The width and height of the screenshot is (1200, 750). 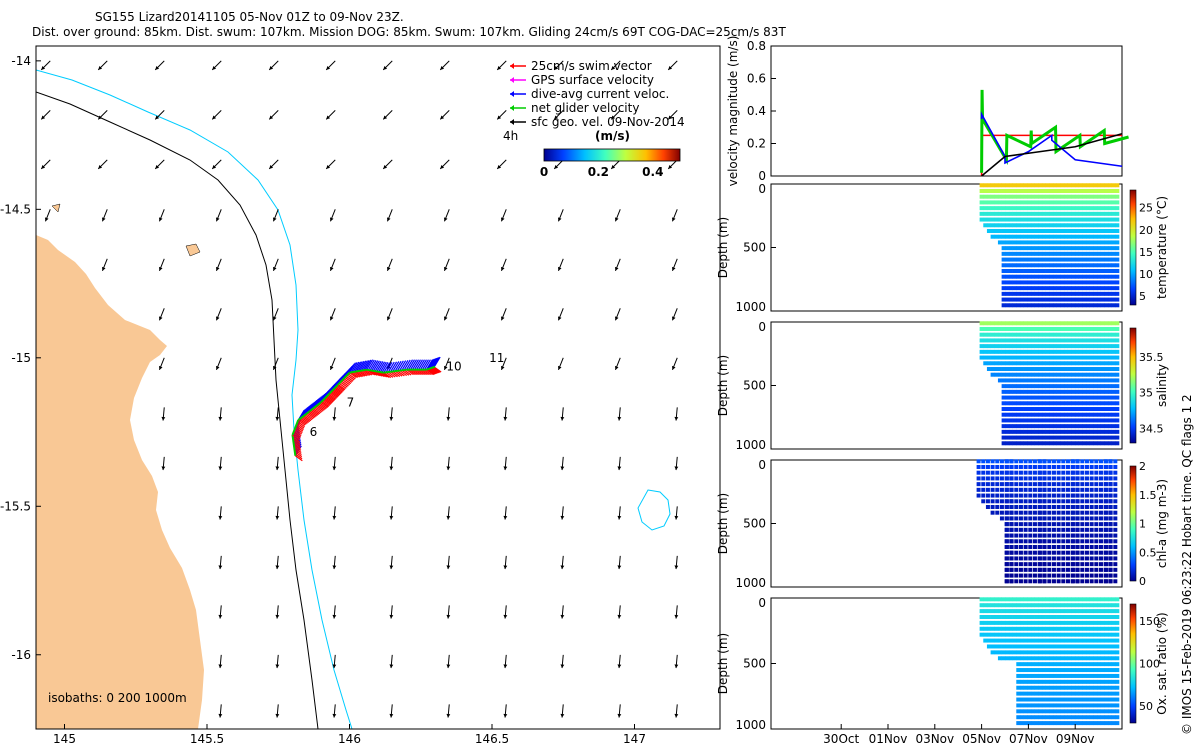 I want to click on swim-vector, so click(x=338, y=390).